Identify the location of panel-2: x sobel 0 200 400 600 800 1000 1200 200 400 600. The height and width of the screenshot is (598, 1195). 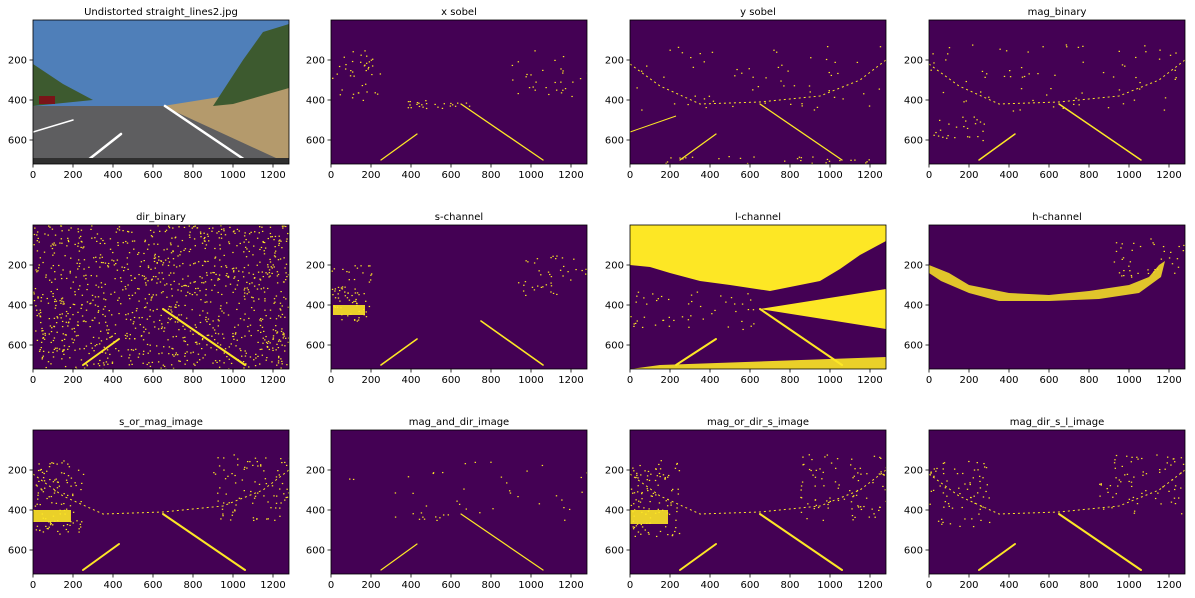
(447, 94).